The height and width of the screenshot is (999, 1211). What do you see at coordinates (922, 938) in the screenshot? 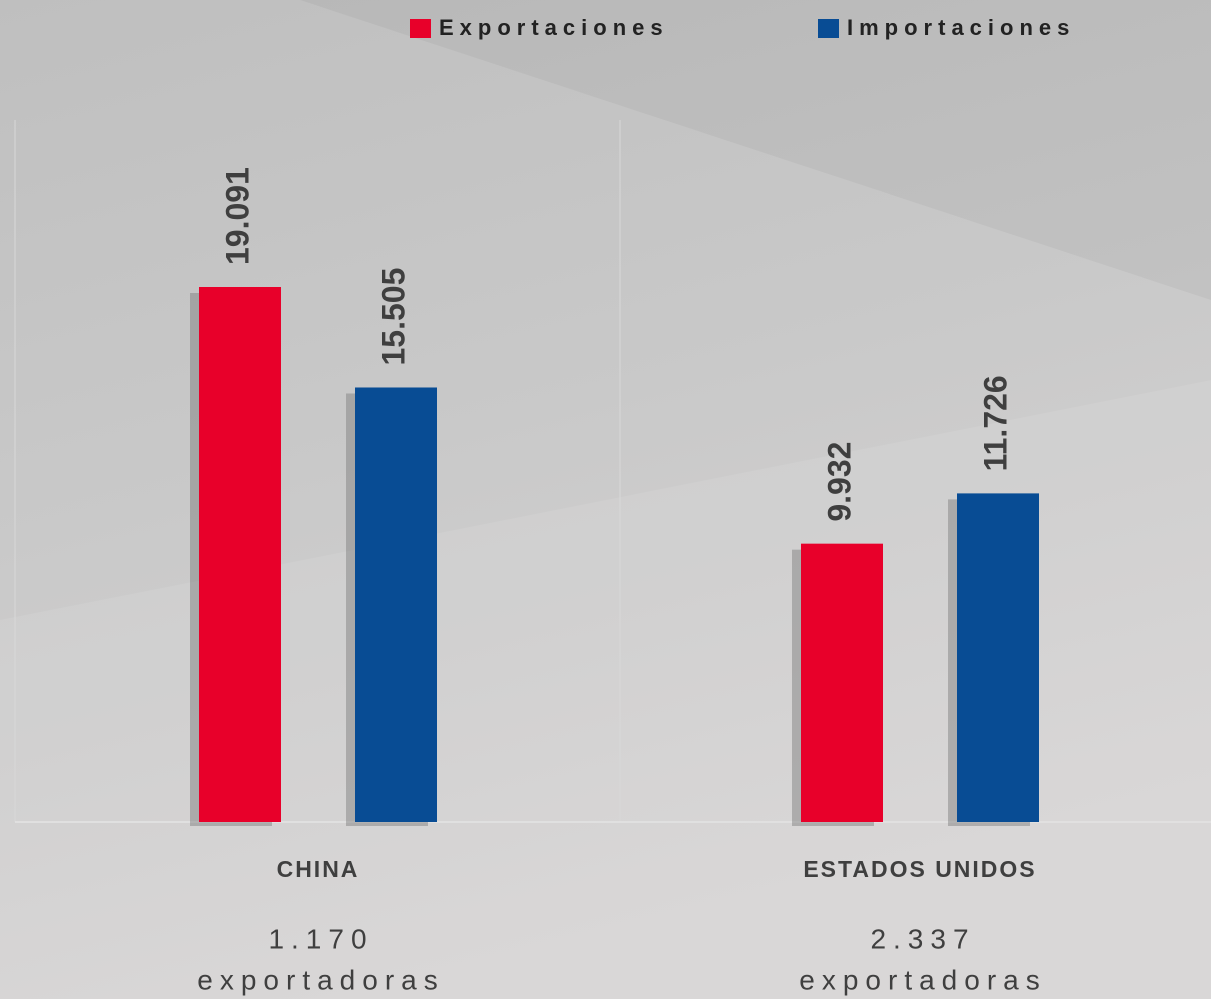
I see `category-count: 2.337` at bounding box center [922, 938].